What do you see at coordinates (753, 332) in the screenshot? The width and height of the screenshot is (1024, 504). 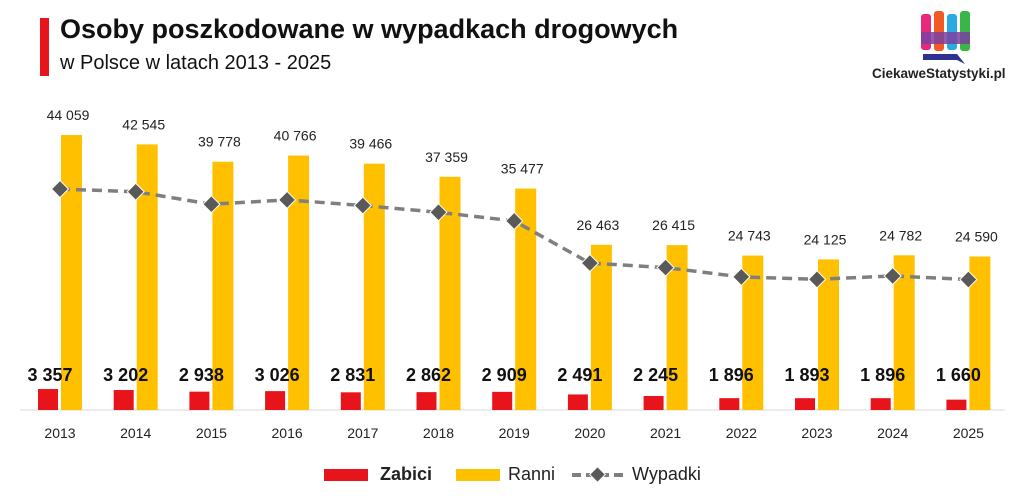 I see `bar-ranni-2022` at bounding box center [753, 332].